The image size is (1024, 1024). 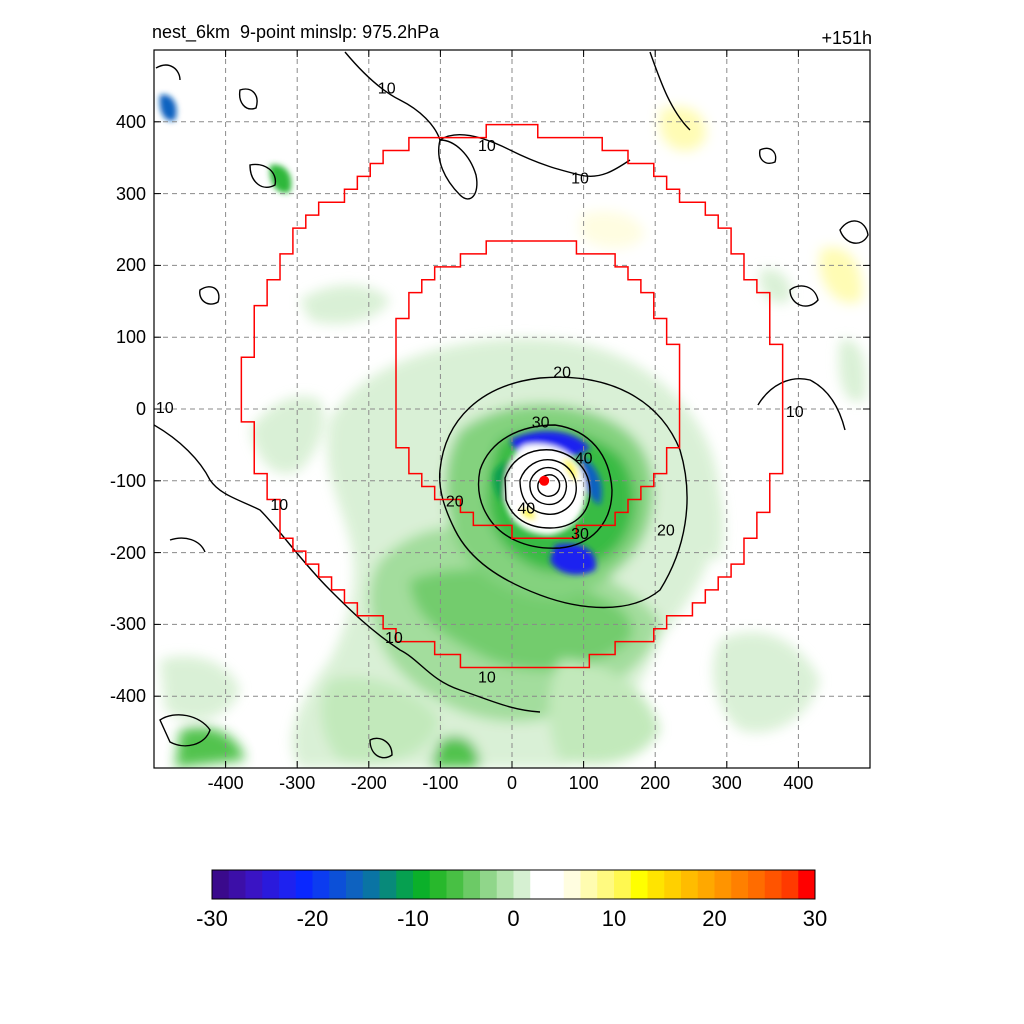 I want to click on inner-red-boundary, so click(x=538, y=389).